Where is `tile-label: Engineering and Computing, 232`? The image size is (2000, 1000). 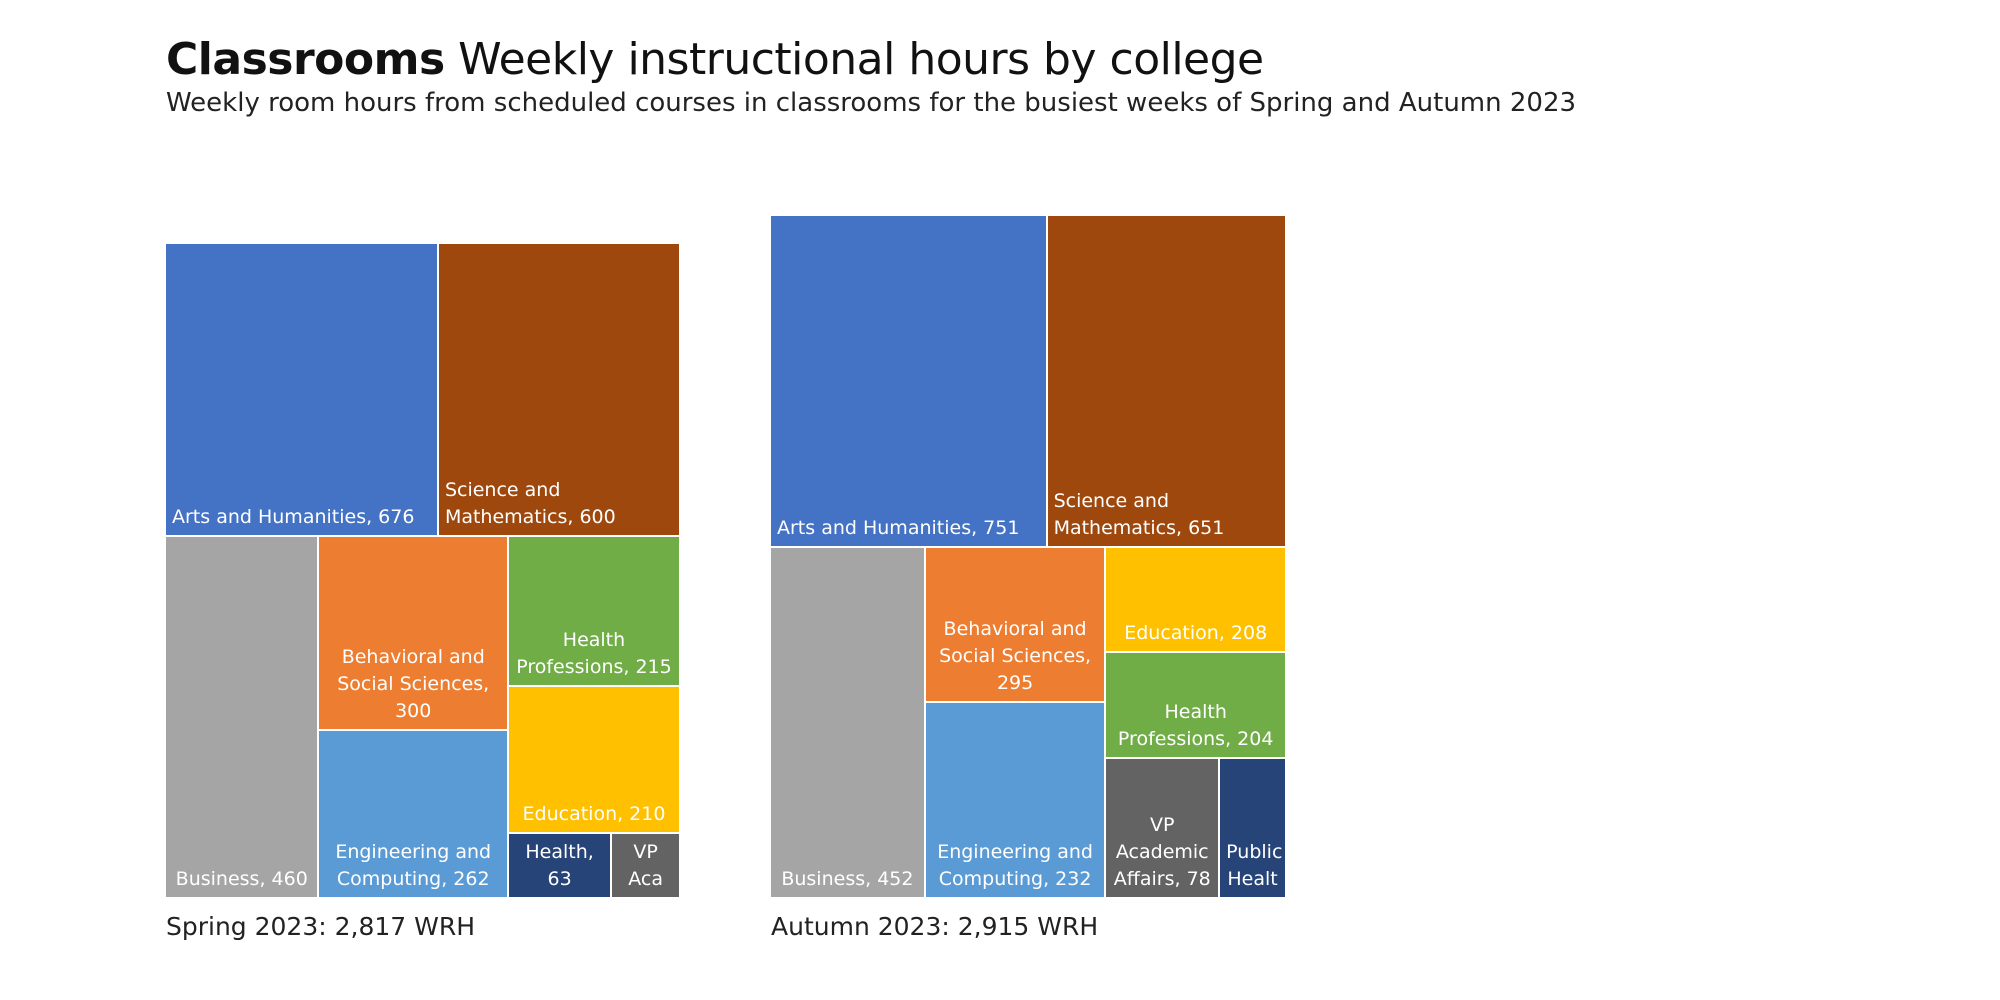
tile-label: Engineering and Computing, 232 is located at coordinates (1015, 865).